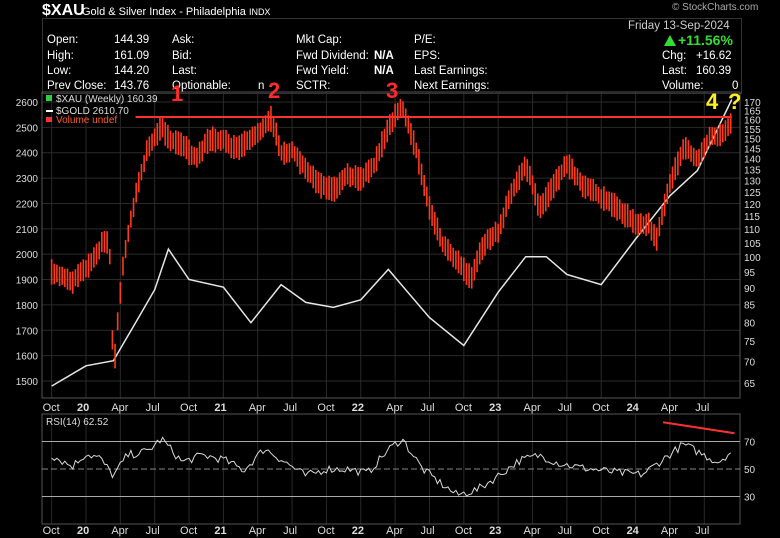 This screenshot has height=538, width=780. What do you see at coordinates (752, 140) in the screenshot?
I see `right-tick-label: 150` at bounding box center [752, 140].